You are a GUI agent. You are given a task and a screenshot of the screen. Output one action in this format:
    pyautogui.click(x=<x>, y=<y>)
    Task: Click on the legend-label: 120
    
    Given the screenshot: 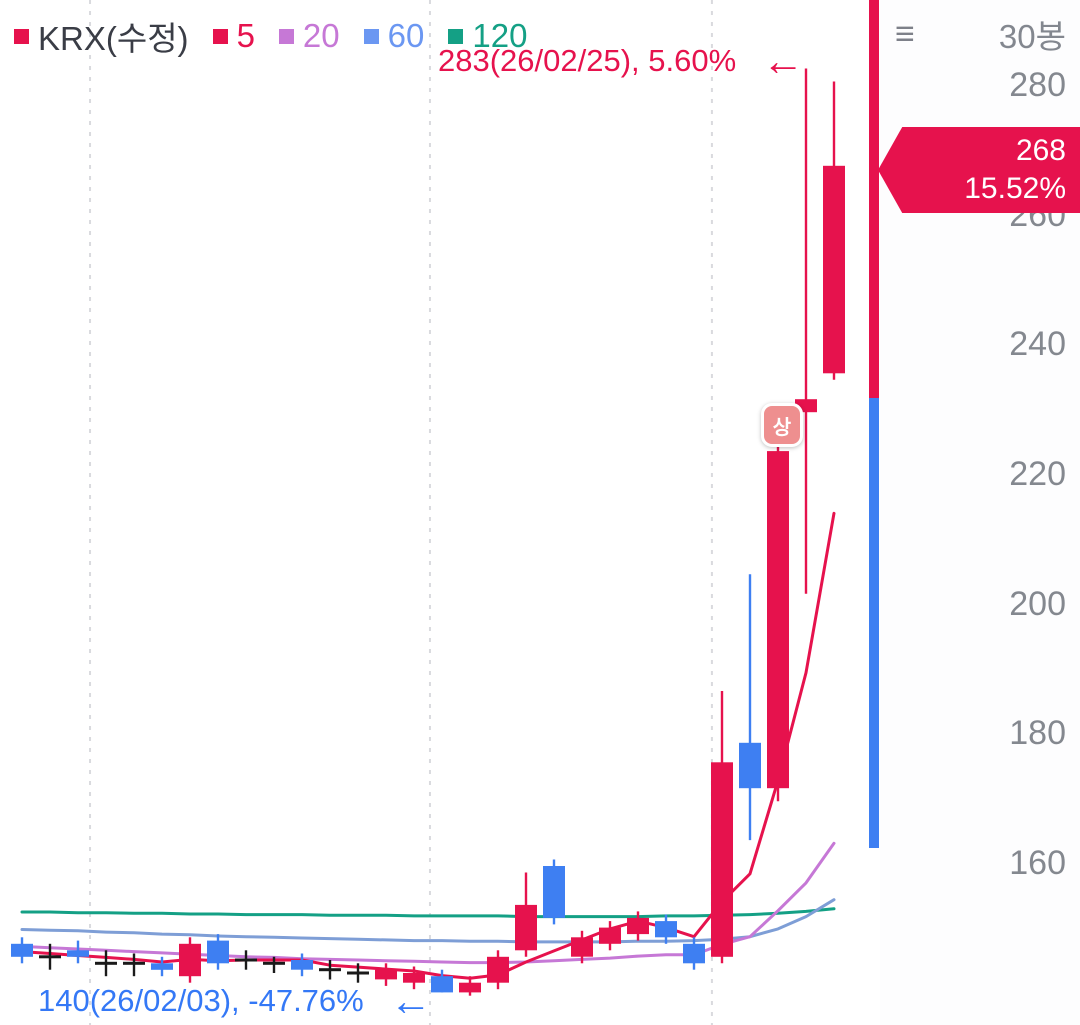 What is the action you would take?
    pyautogui.click(x=500, y=35)
    